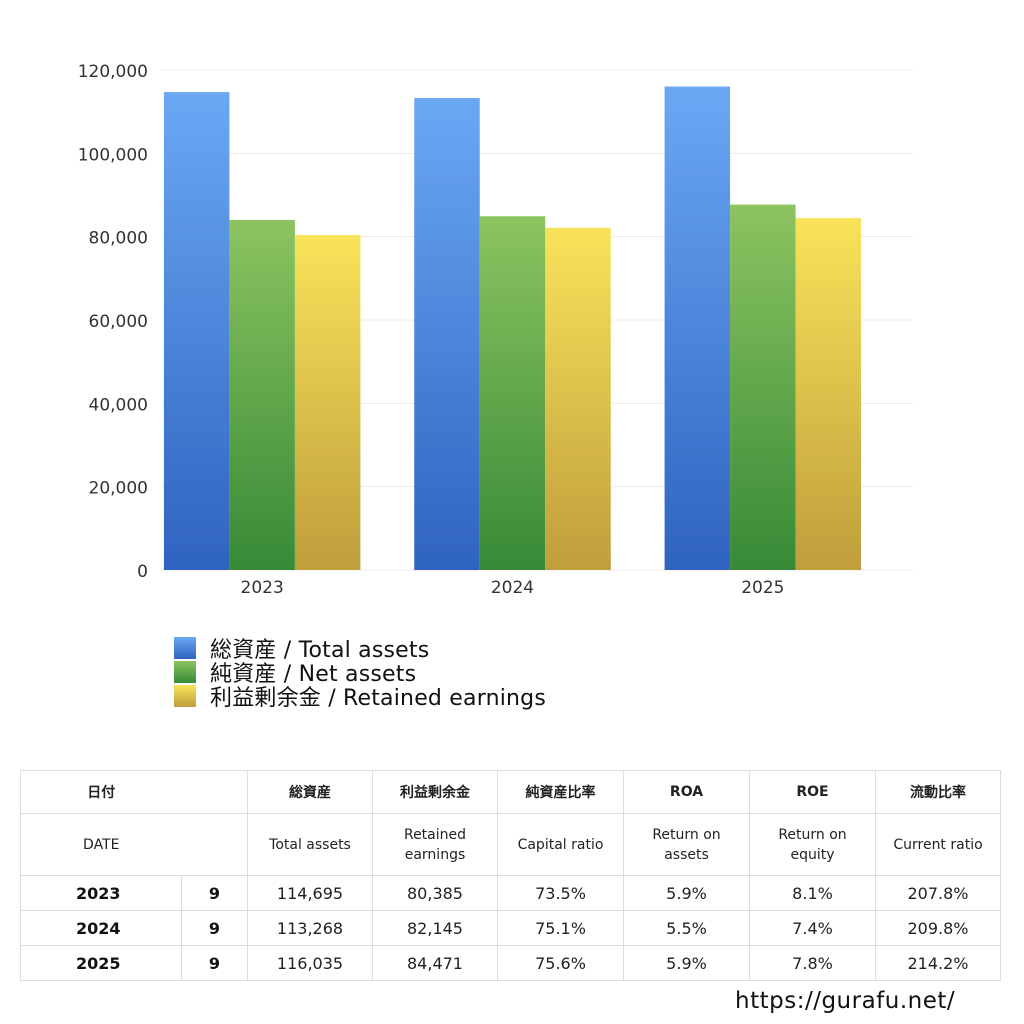  Describe the element at coordinates (938, 963) in the screenshot. I see `row-current-ratio: 214.2%` at that location.